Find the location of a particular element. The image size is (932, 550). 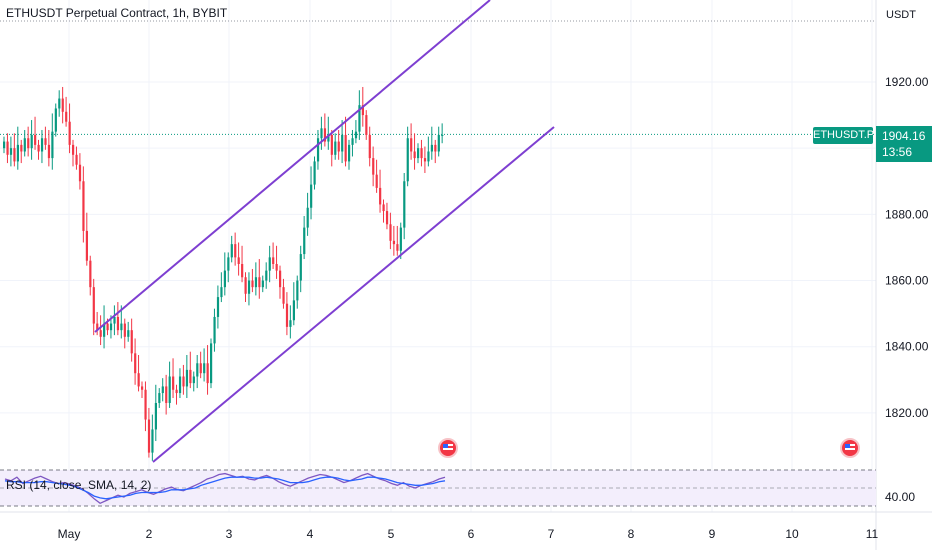

x-tick-label: 3 is located at coordinates (229, 534).